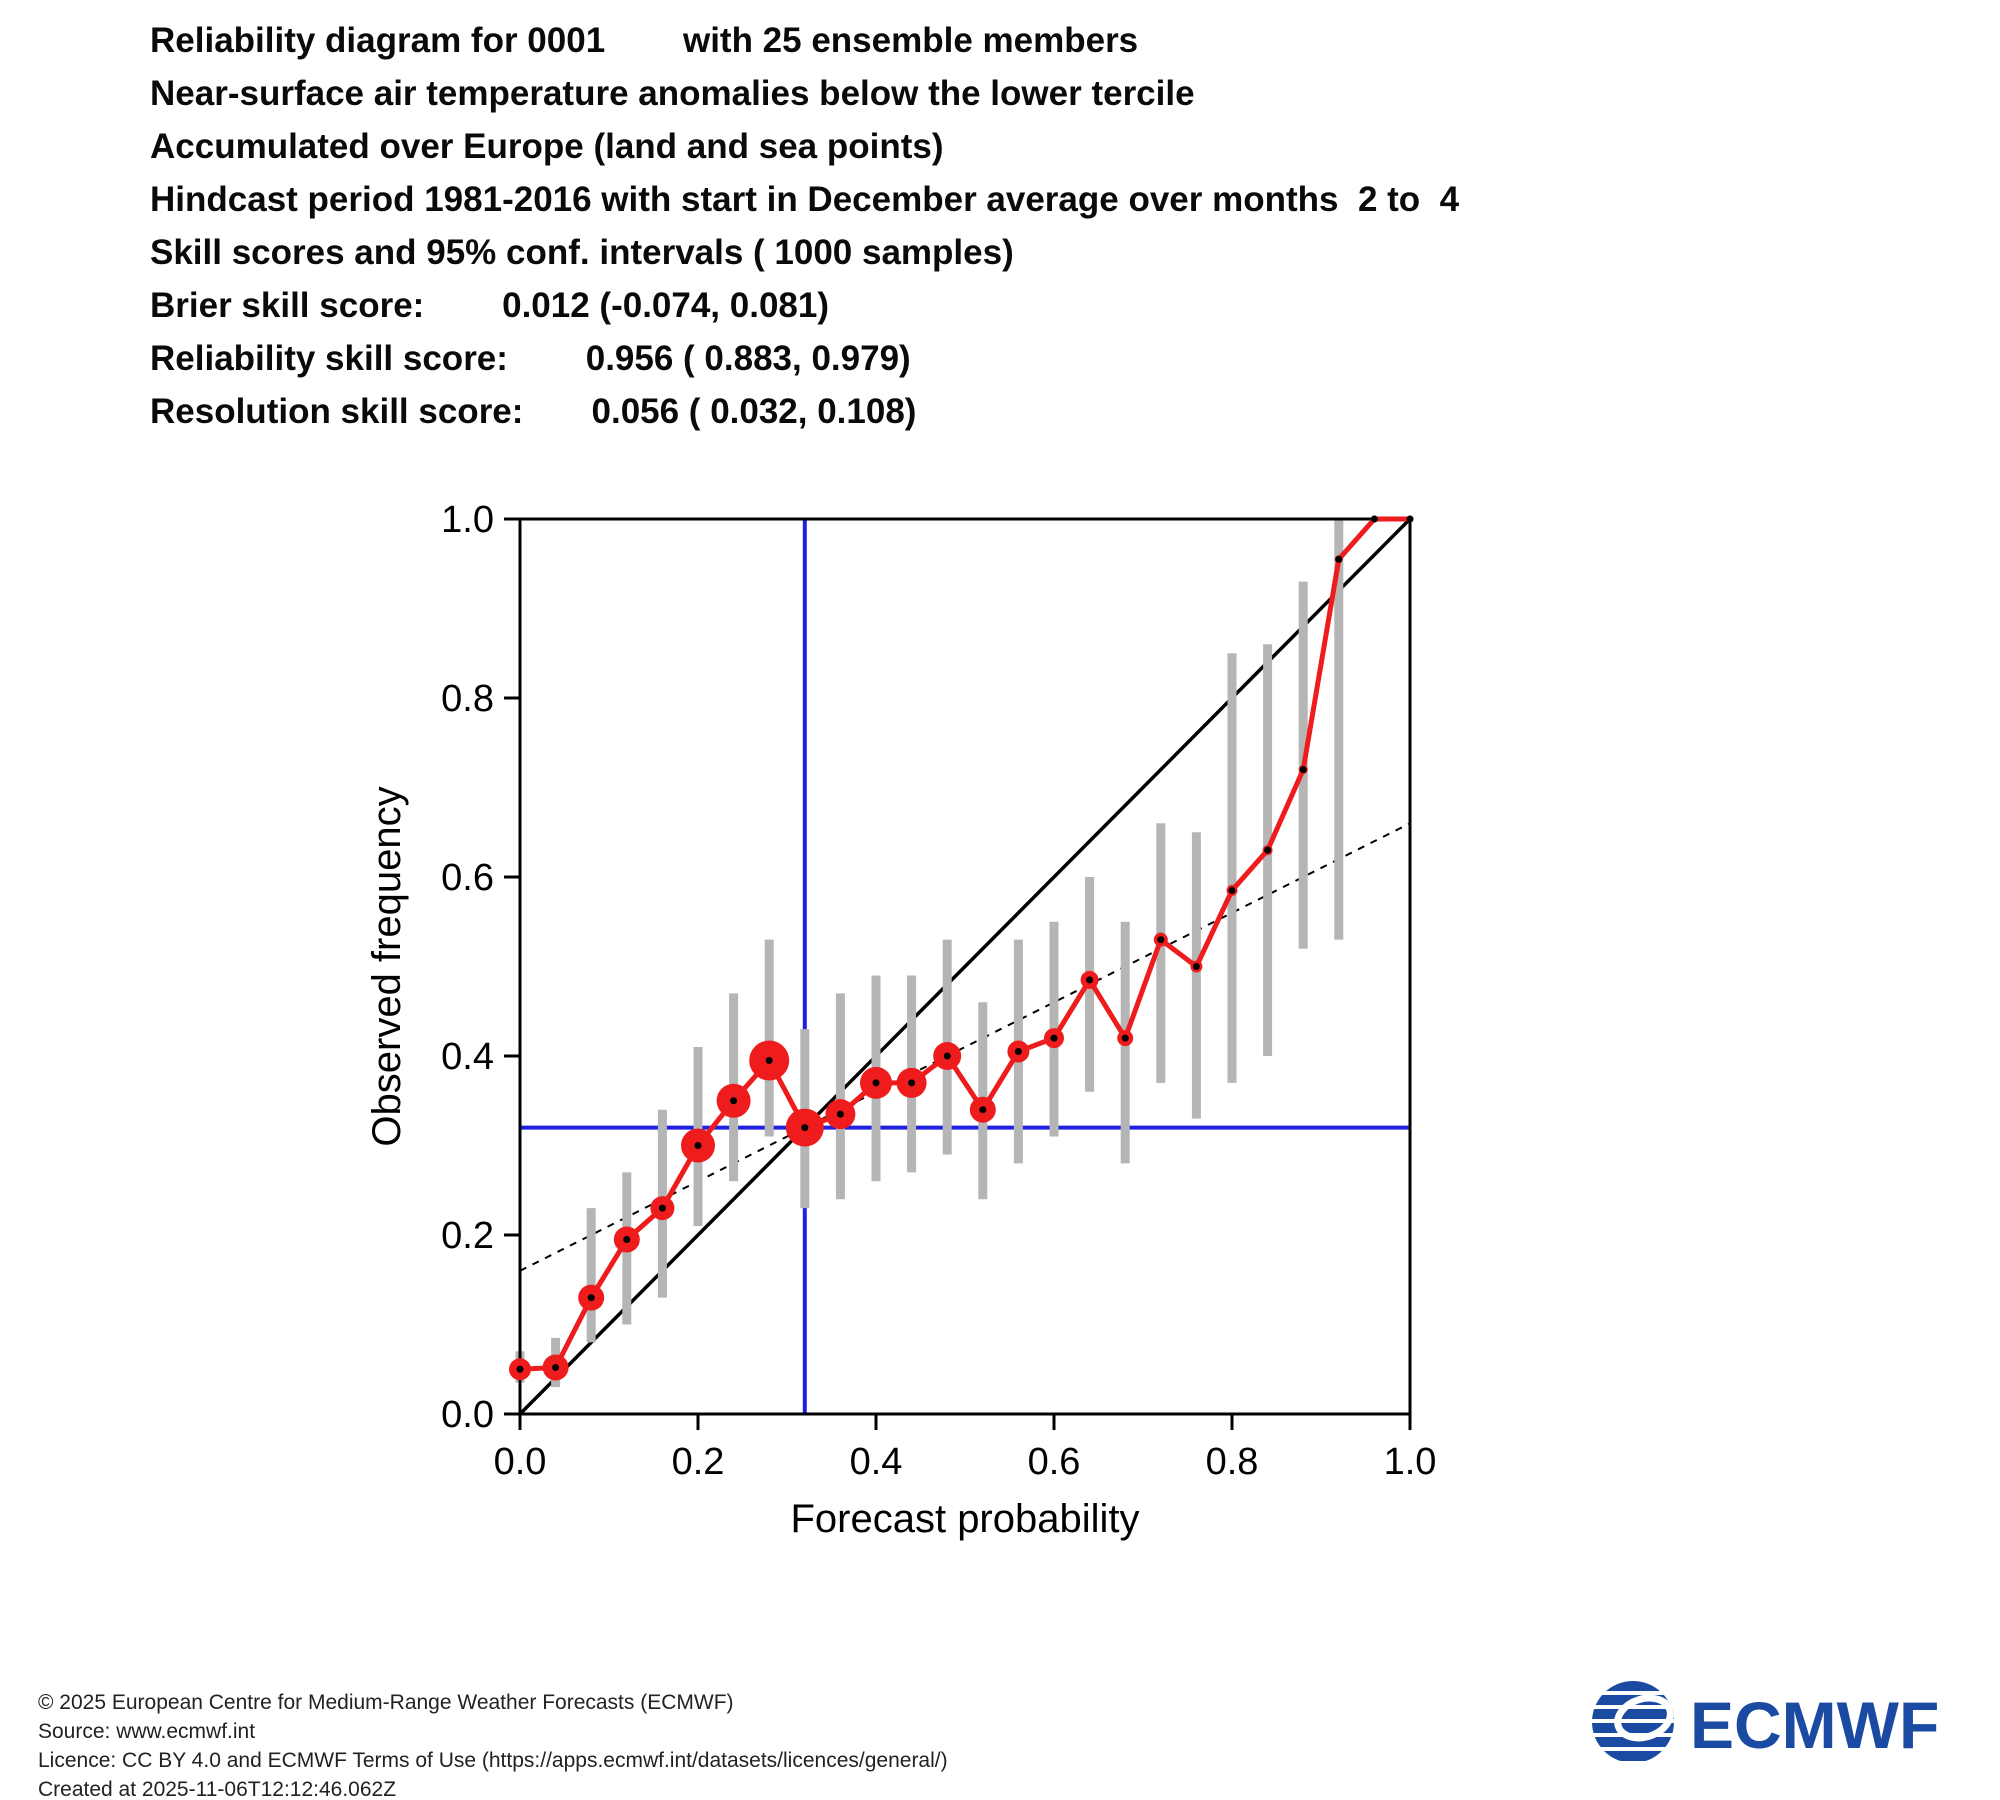 The height and width of the screenshot is (1800, 2000). Describe the element at coordinates (467, 1057) in the screenshot. I see `y-tick-label: 0.4` at that location.